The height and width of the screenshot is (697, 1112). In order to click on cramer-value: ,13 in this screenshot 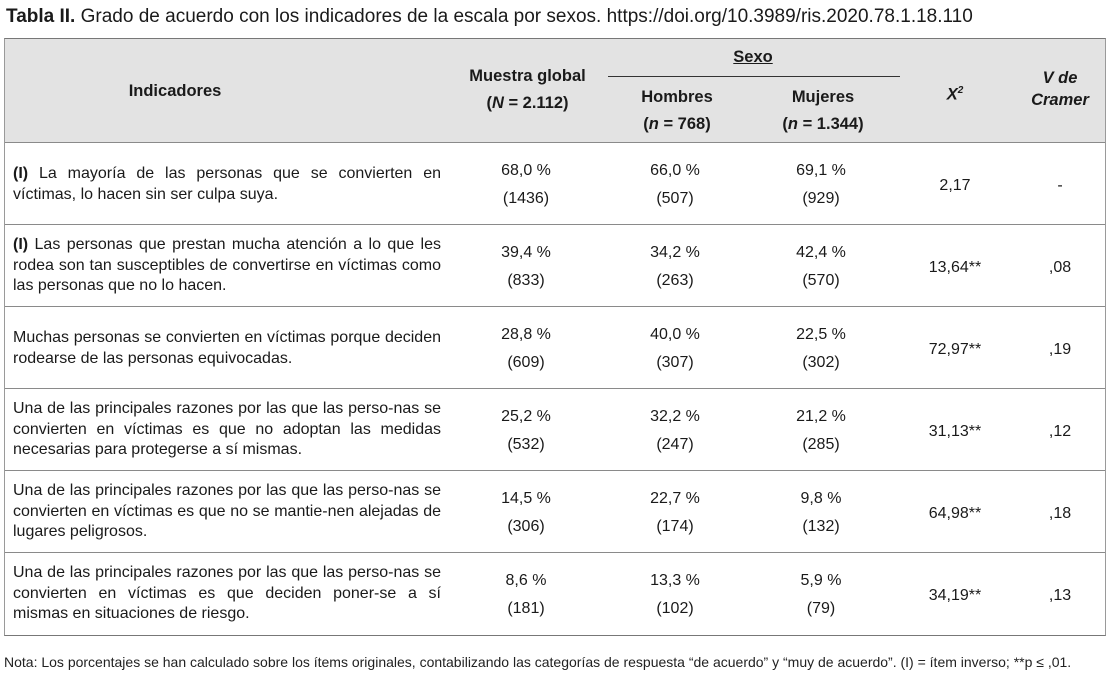, I will do `click(1060, 595)`.